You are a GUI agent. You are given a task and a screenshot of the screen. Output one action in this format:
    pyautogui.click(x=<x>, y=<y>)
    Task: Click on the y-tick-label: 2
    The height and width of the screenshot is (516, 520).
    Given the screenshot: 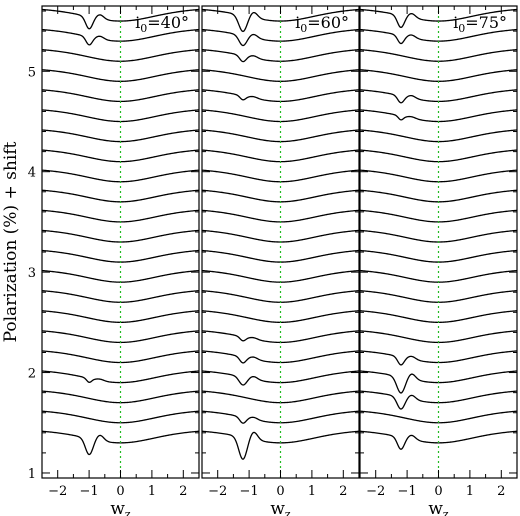 What is the action you would take?
    pyautogui.click(x=32, y=374)
    